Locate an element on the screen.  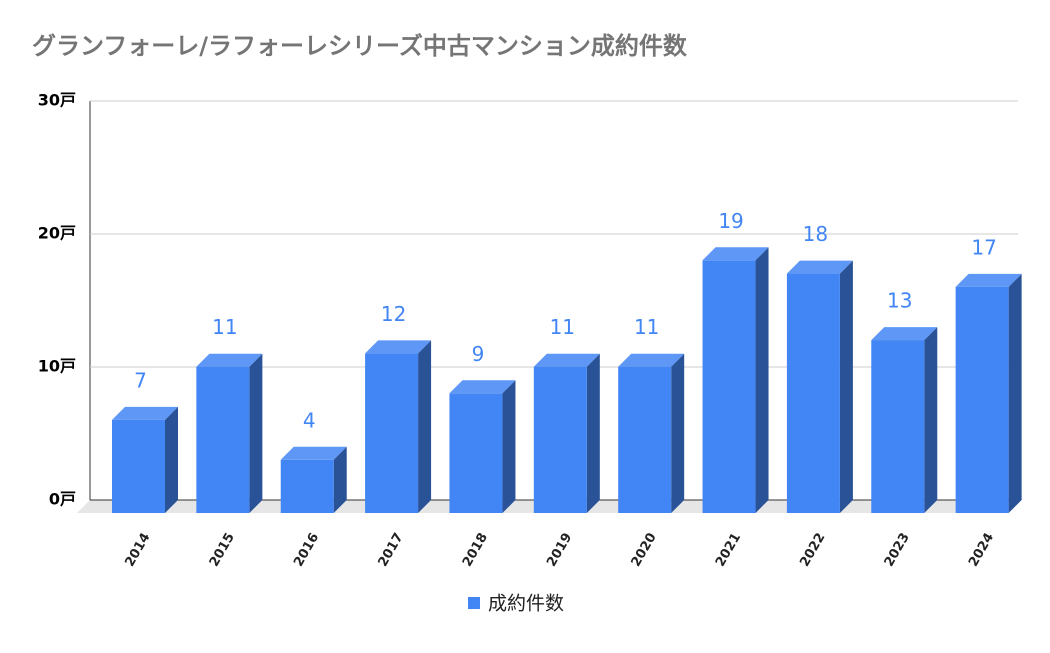
value-label: 4 is located at coordinates (309, 420).